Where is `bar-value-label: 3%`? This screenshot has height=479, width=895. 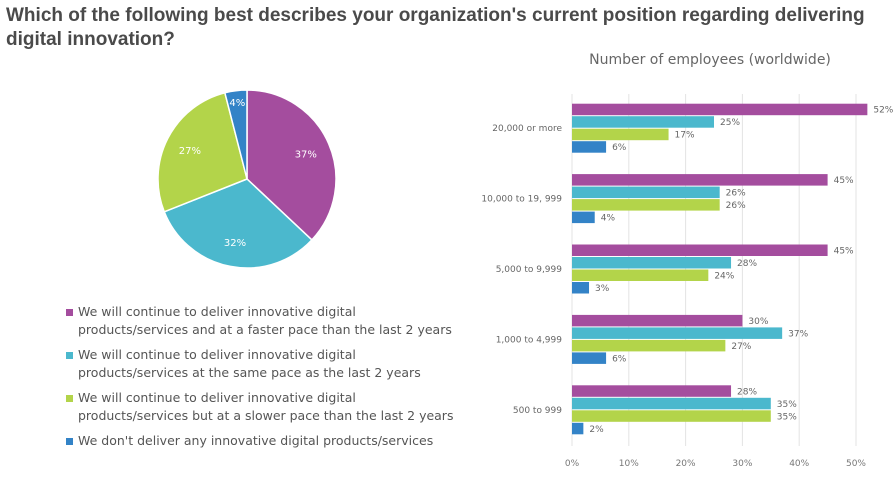
bar-value-label: 3% is located at coordinates (602, 289).